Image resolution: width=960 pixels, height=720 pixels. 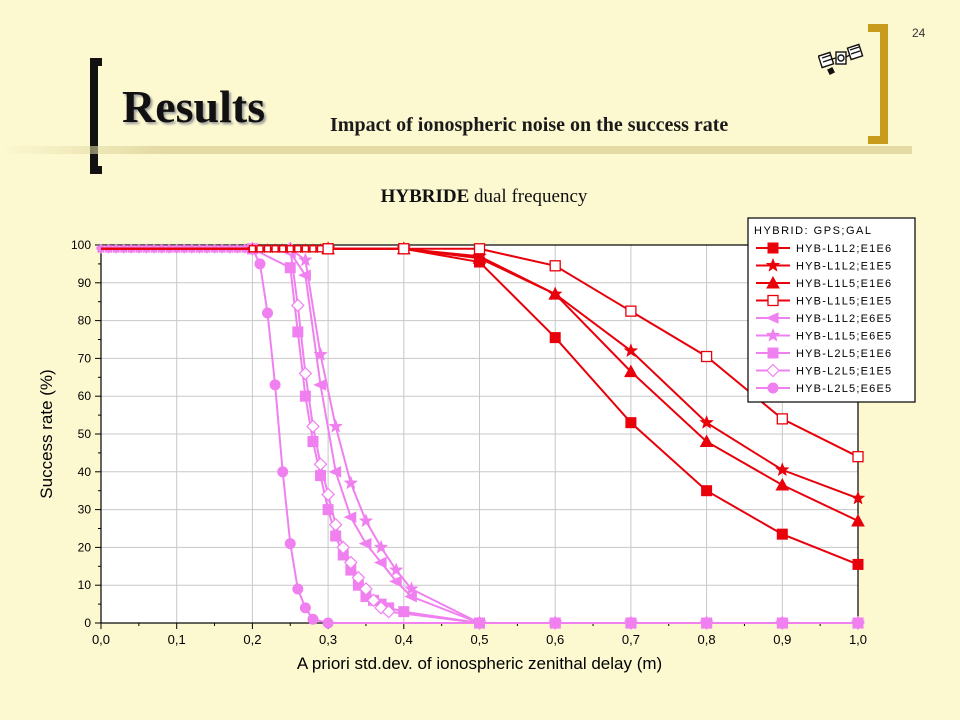 What do you see at coordinates (858, 639) in the screenshot?
I see `x-tick-label: 1,0` at bounding box center [858, 639].